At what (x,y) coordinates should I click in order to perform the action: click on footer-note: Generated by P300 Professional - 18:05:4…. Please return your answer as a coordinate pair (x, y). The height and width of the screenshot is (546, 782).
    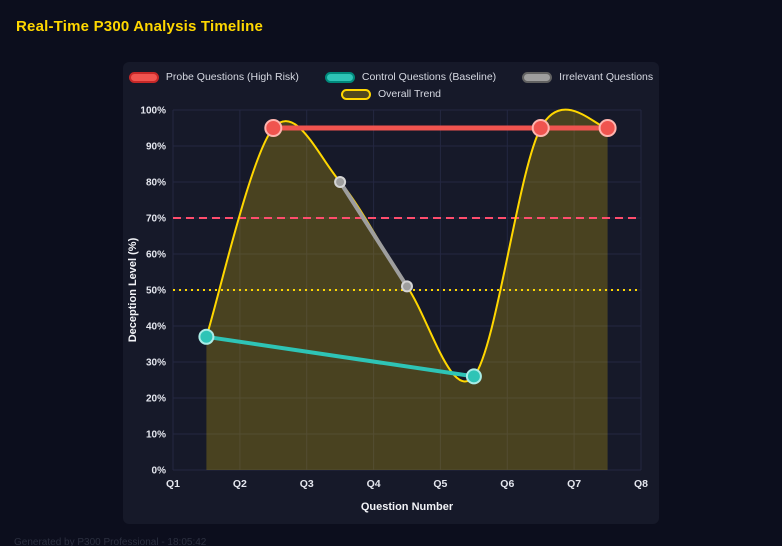
    Looking at the image, I should click on (110, 541).